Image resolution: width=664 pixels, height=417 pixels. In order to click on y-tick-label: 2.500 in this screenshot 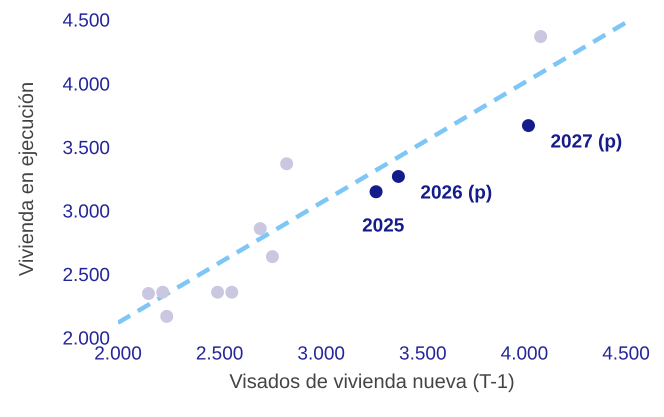, I will do `click(86, 275)`.